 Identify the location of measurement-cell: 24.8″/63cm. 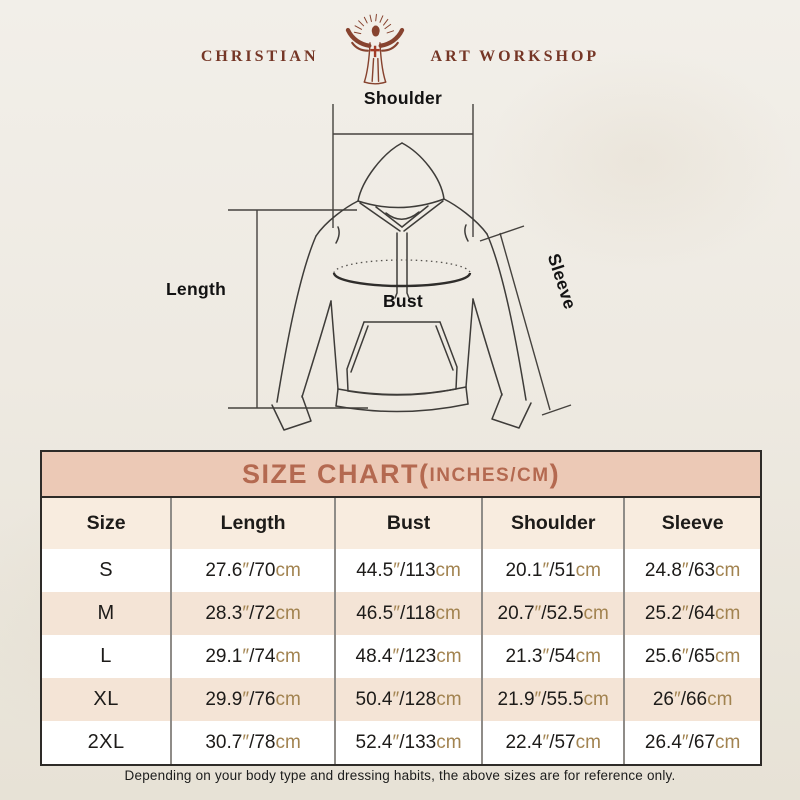
(691, 570).